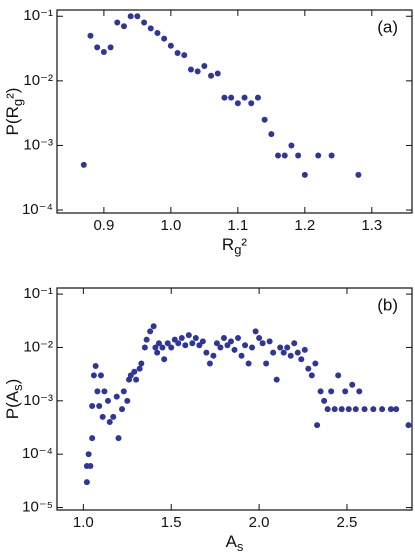 This screenshot has height=557, width=415. What do you see at coordinates (38, 80) in the screenshot?
I see `y-tick-label: 10⁻²` at bounding box center [38, 80].